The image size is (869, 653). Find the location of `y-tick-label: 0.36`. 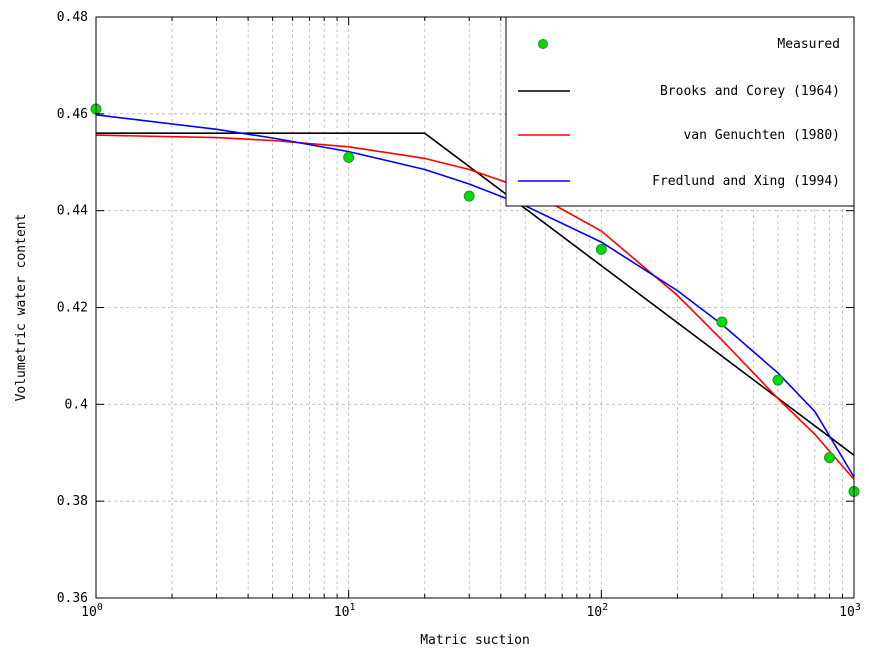

y-tick-label: 0.36 is located at coordinates (72, 598).